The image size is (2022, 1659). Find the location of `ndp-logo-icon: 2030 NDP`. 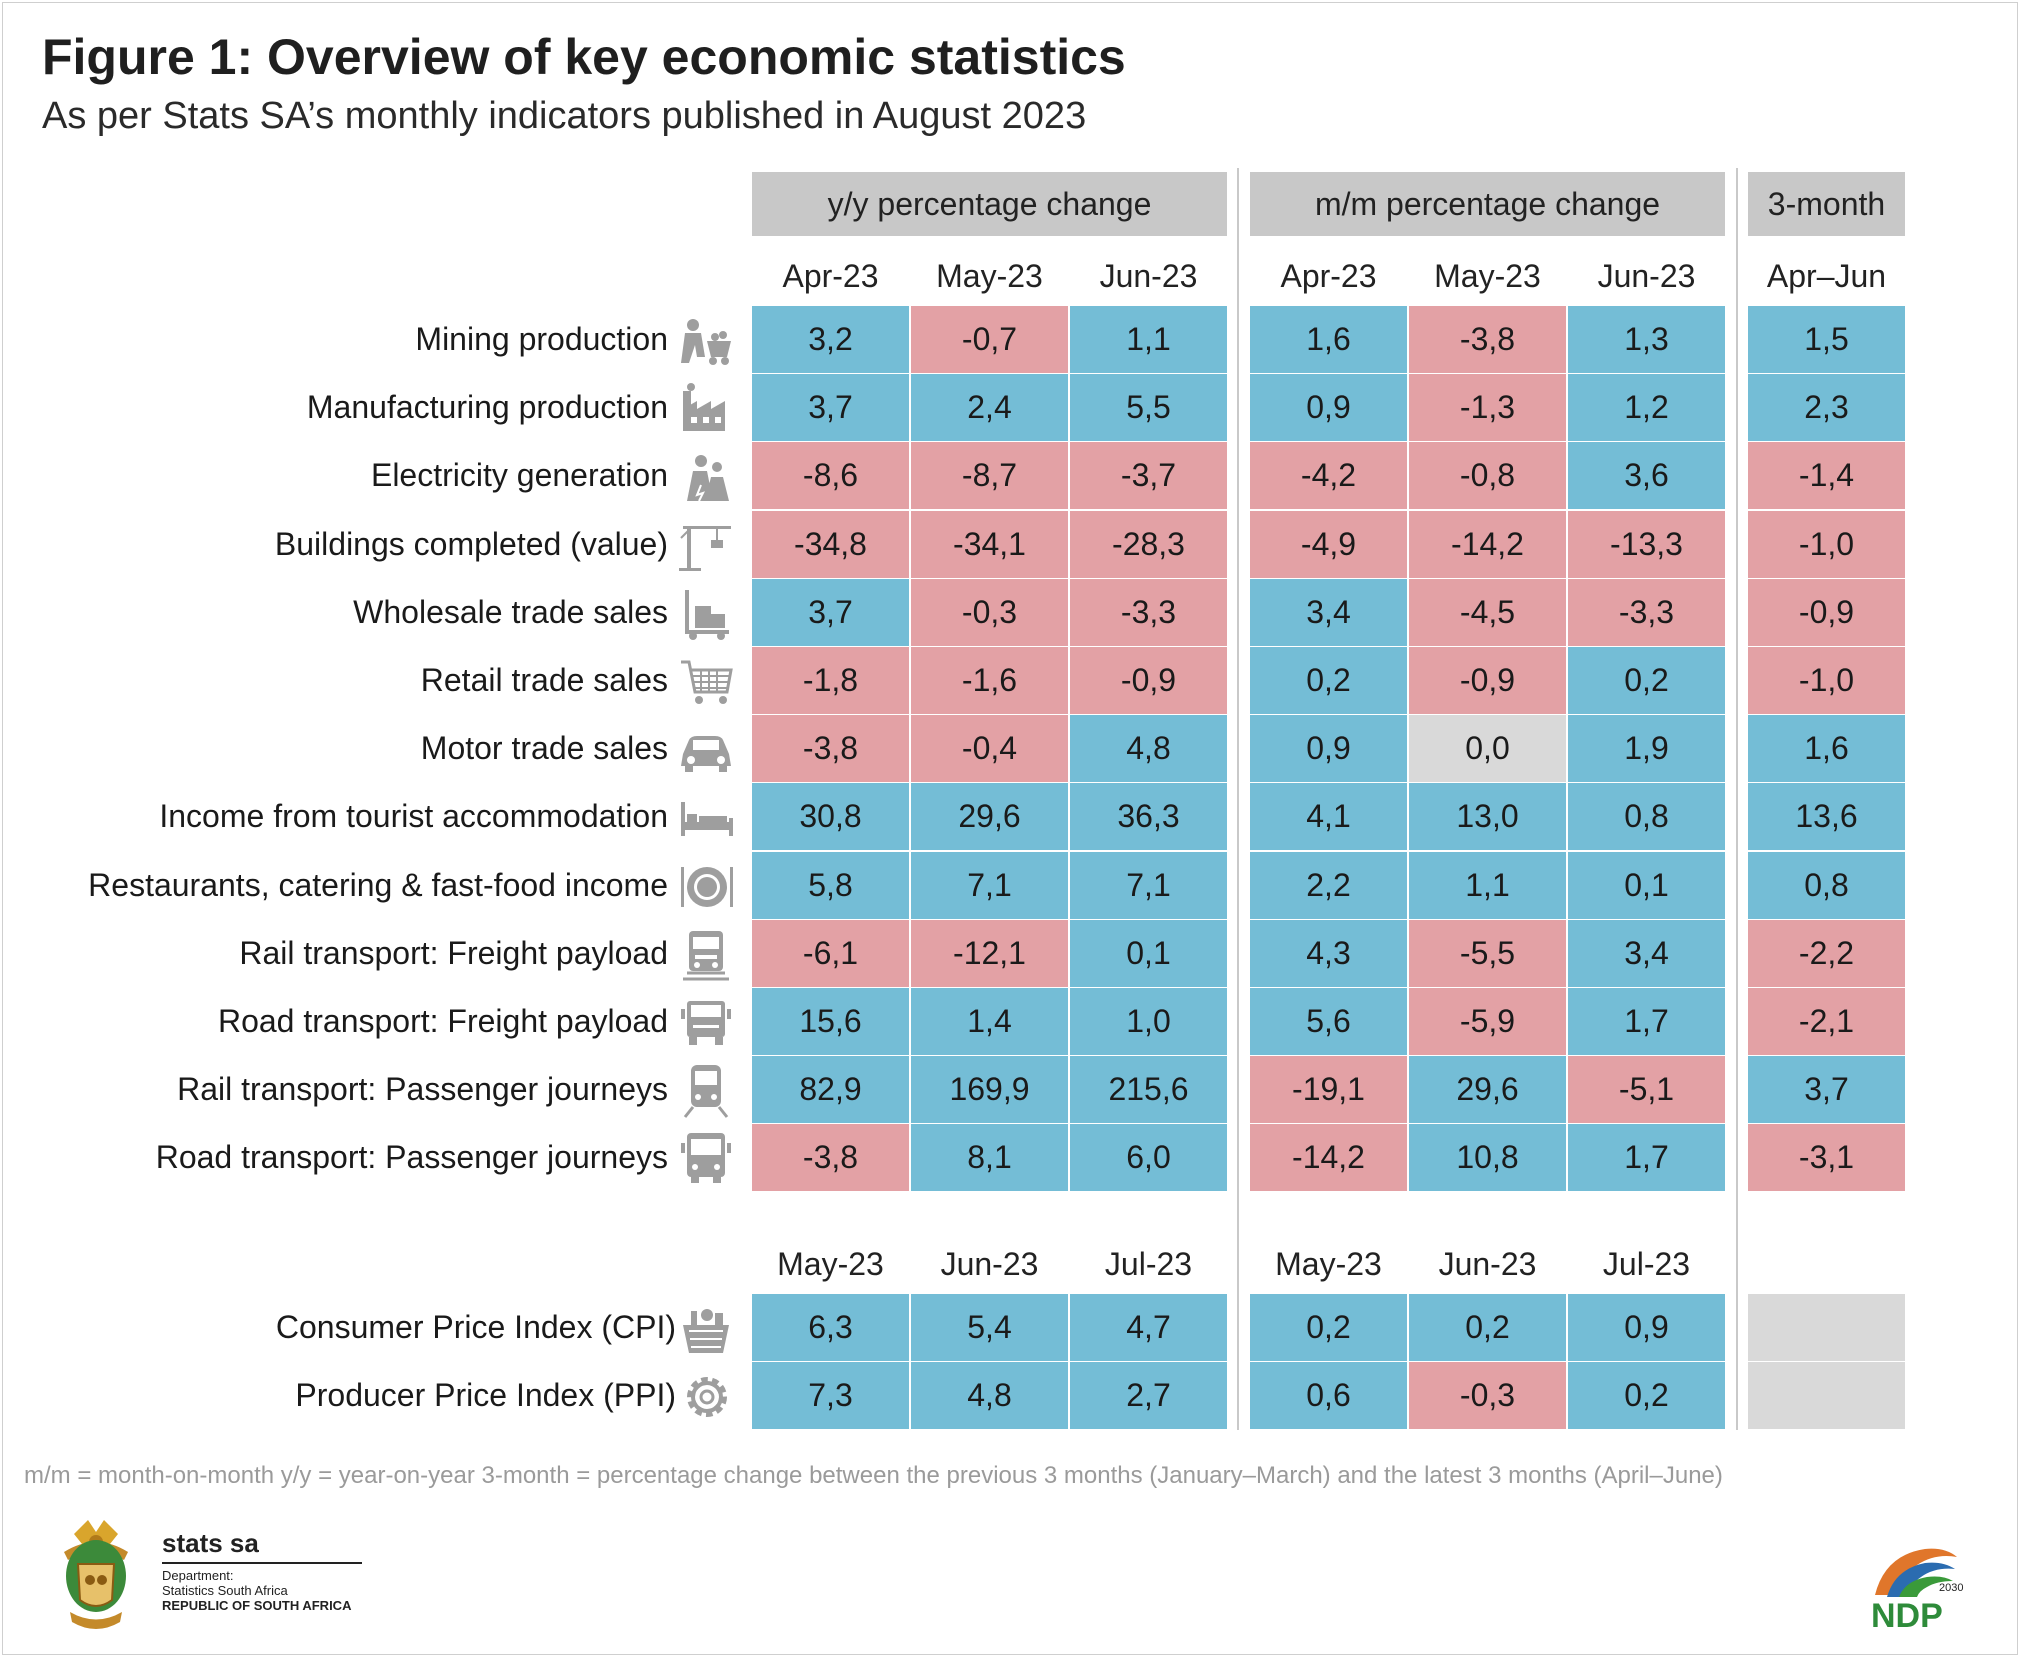

ndp-logo-icon: 2030 NDP is located at coordinates (1917, 1591).